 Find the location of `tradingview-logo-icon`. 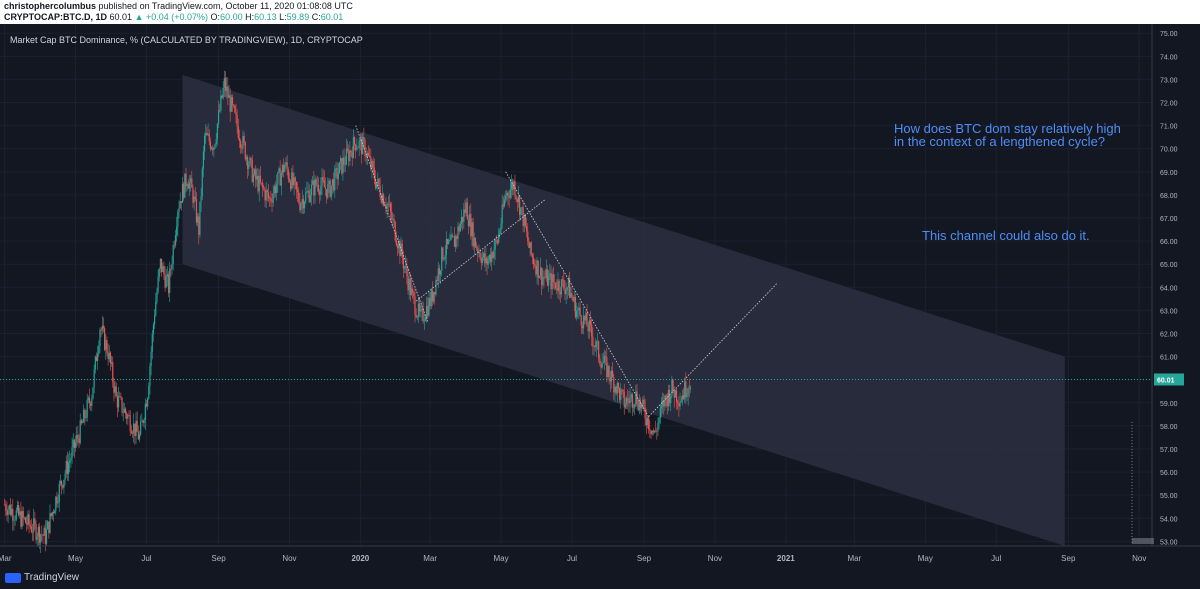

tradingview-logo-icon is located at coordinates (13, 578).